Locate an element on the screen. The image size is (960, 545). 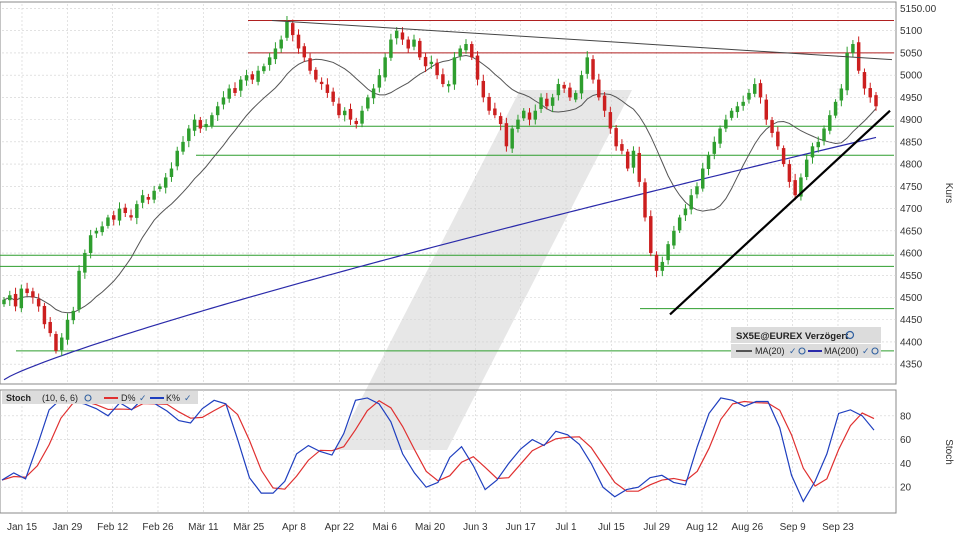
xtick-label: Aug 26 is located at coordinates (747, 527).